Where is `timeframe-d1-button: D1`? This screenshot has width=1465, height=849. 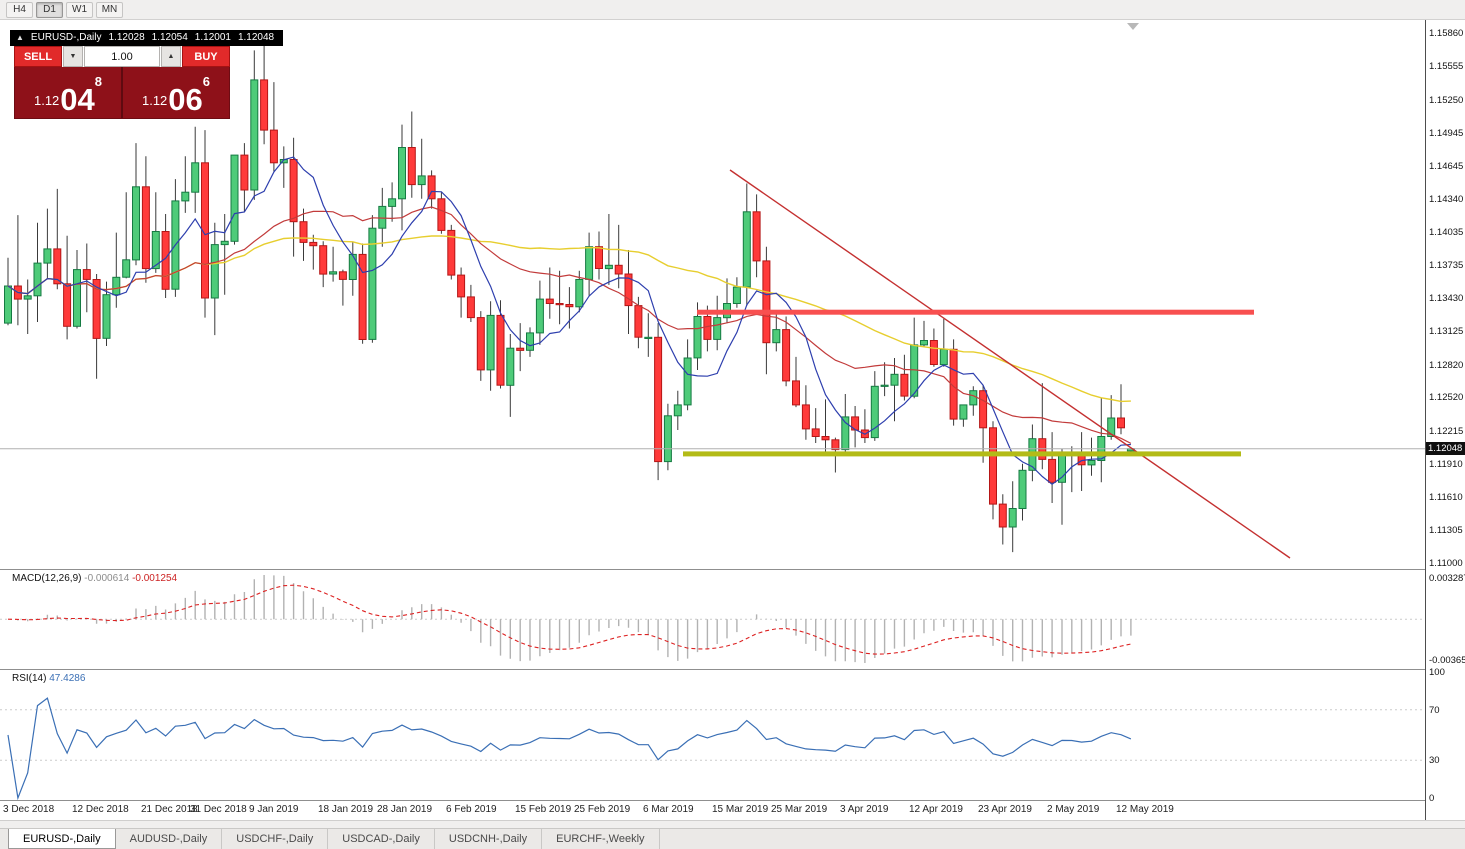 timeframe-d1-button: D1 is located at coordinates (49, 9).